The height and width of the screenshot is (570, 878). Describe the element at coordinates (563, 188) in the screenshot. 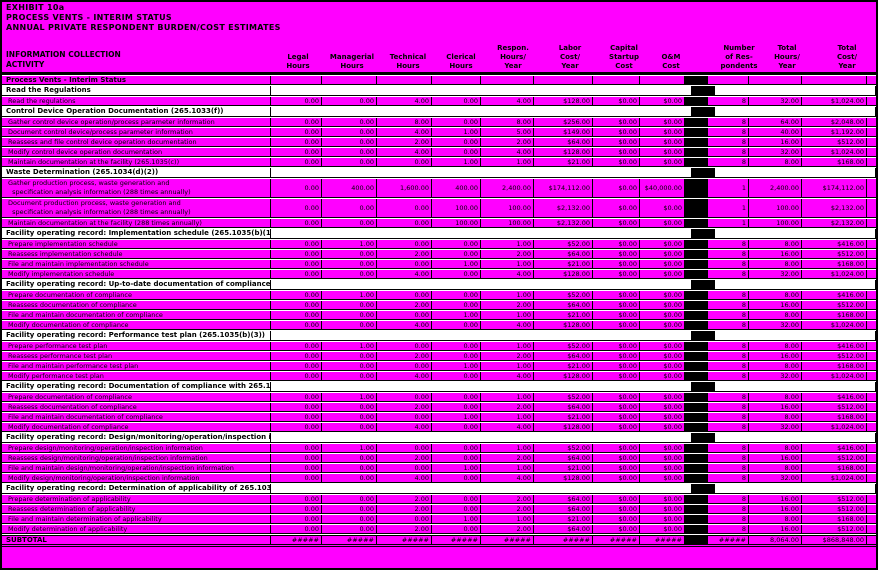

I see `cell-labor-cost: $174,112.00` at that location.